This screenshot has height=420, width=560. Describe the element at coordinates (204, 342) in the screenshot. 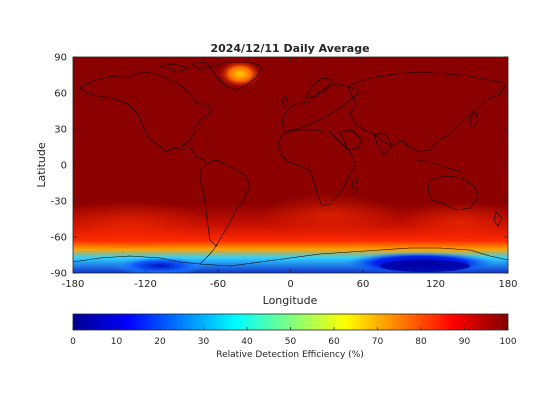

I see `colorbar-tick-label: 30` at that location.